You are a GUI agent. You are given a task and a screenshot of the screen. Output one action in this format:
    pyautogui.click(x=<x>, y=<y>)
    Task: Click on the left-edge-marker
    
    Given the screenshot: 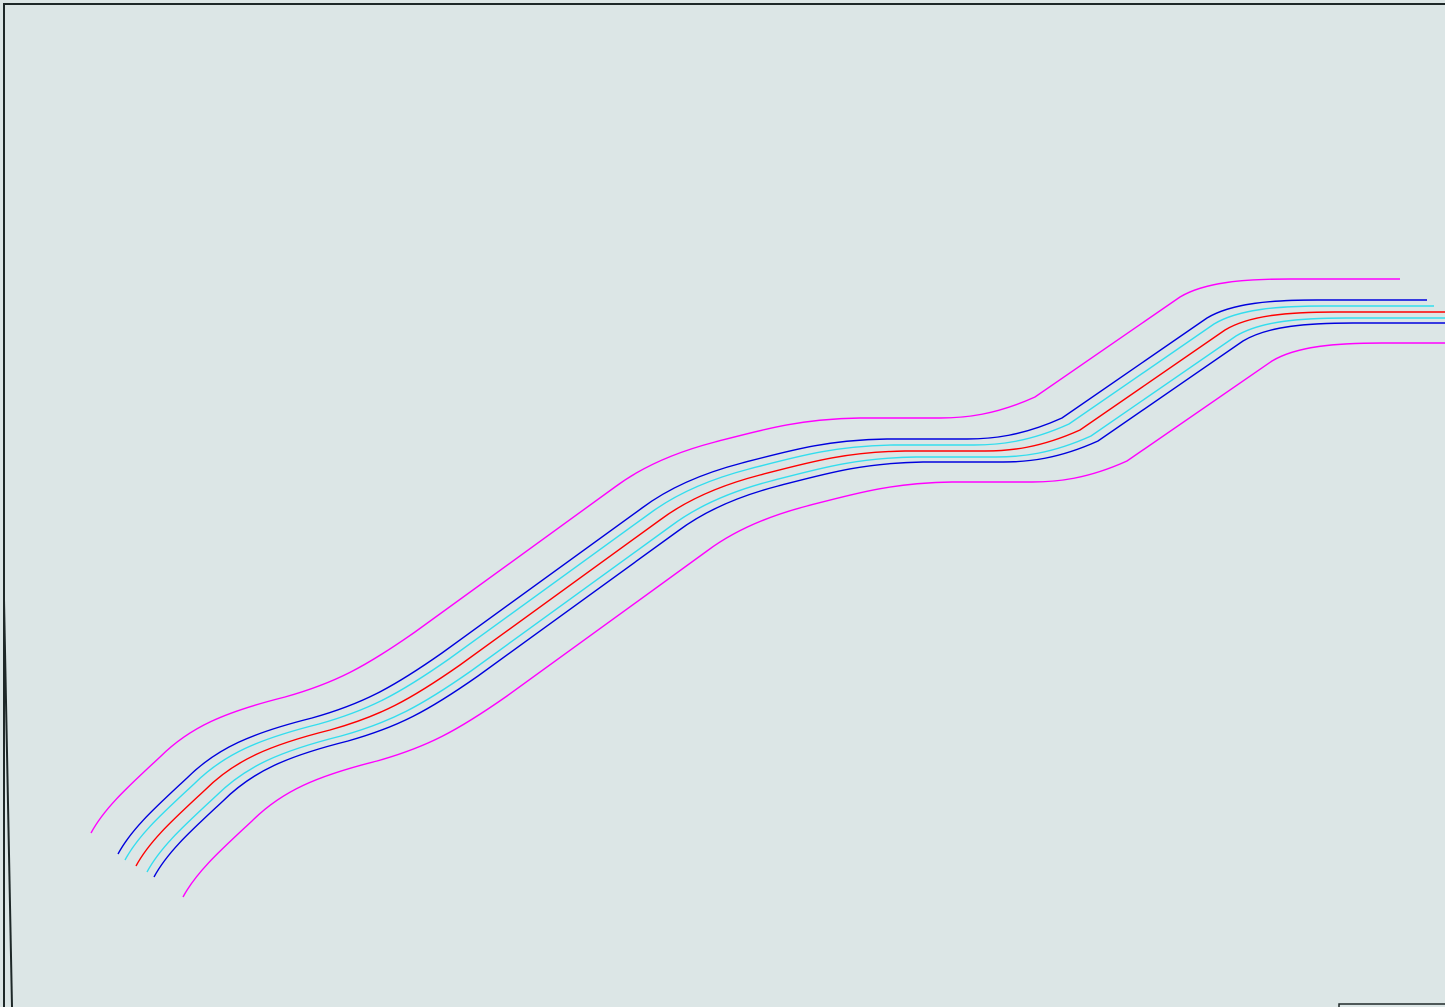 What is the action you would take?
    pyautogui.click(x=8, y=803)
    